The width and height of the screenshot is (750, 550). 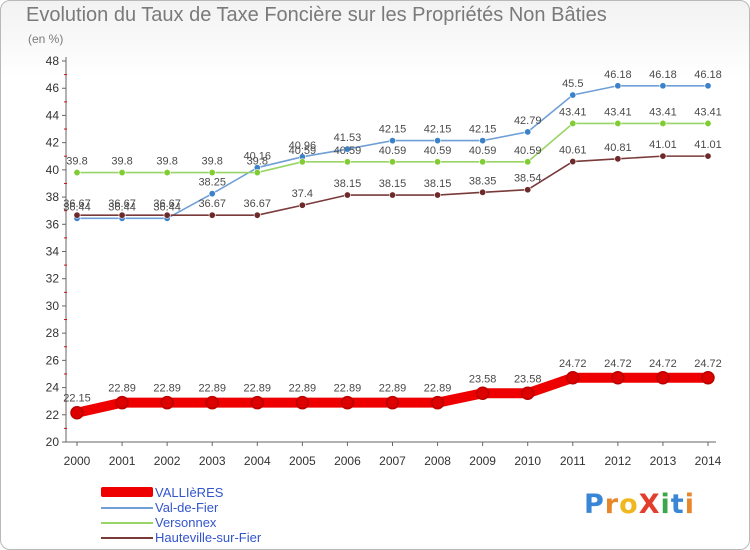 I want to click on x-tick-label: 2000, so click(x=77, y=461).